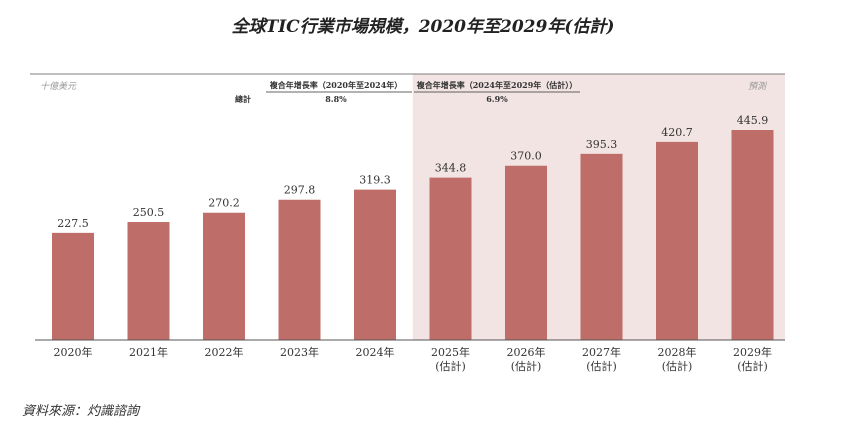  Describe the element at coordinates (149, 212) in the screenshot. I see `value-label-1: 250.5` at that location.